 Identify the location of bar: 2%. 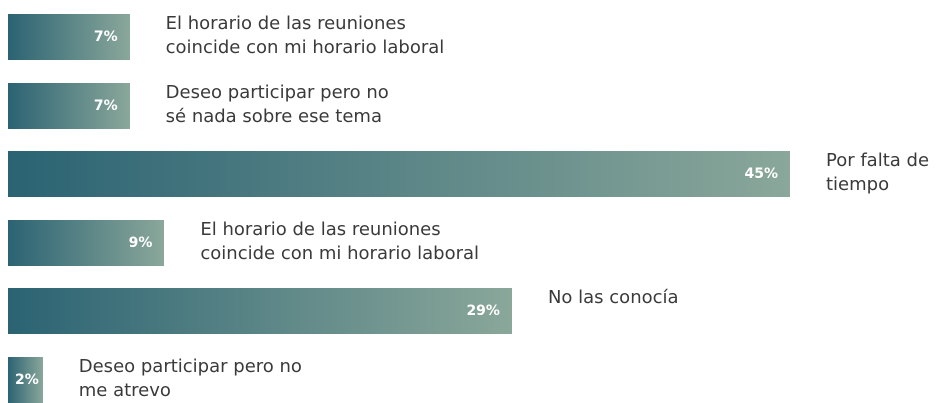
(25, 379).